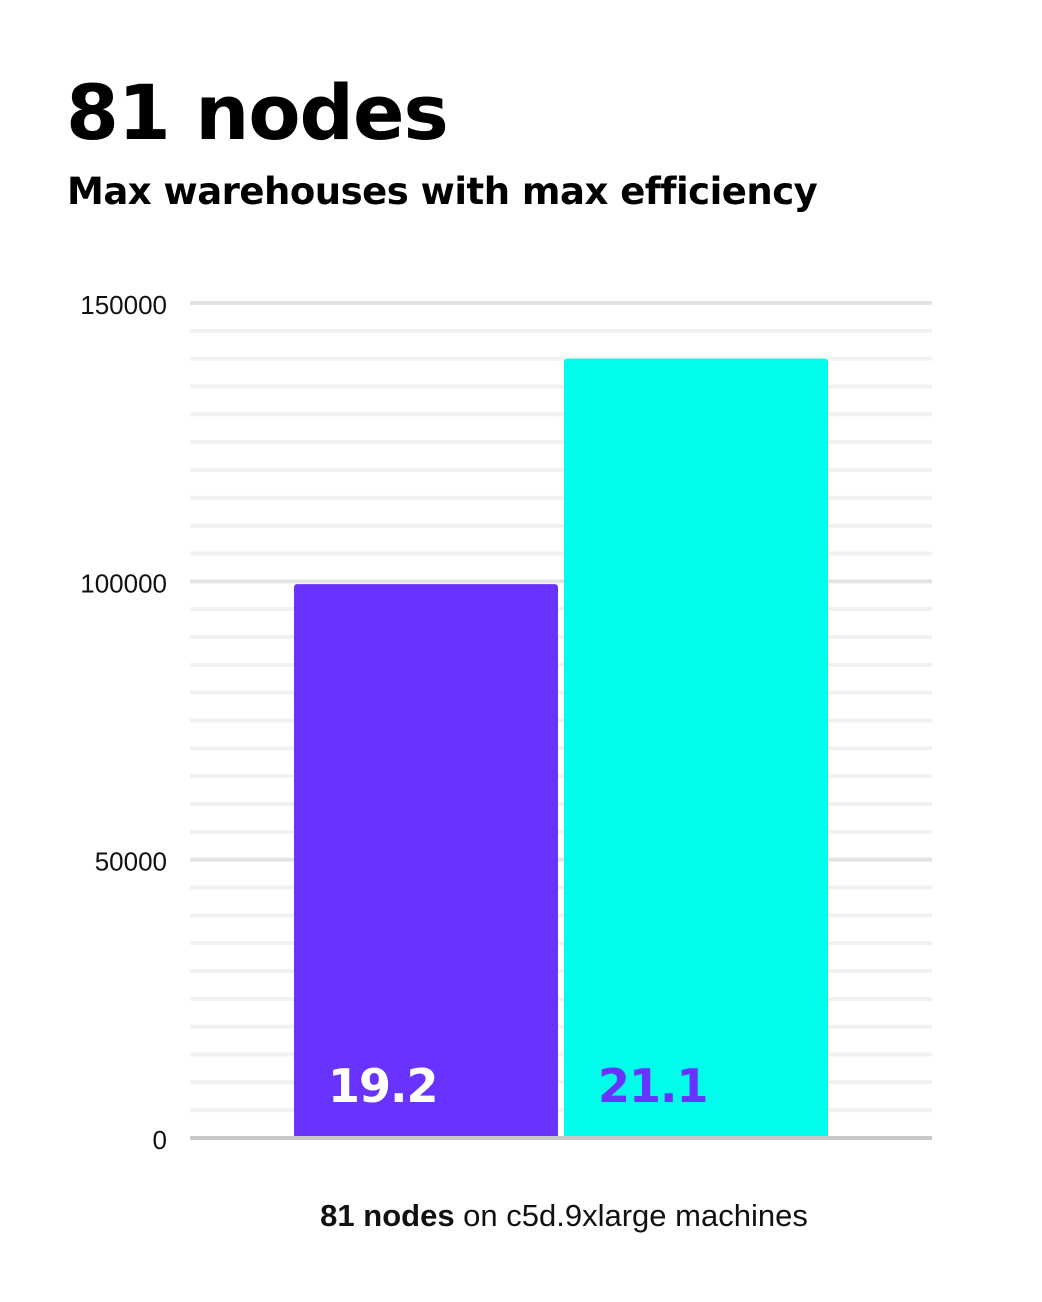 The height and width of the screenshot is (1302, 1042). What do you see at coordinates (387, 1215) in the screenshot?
I see `x-axis-label-bold: 81 nodes` at bounding box center [387, 1215].